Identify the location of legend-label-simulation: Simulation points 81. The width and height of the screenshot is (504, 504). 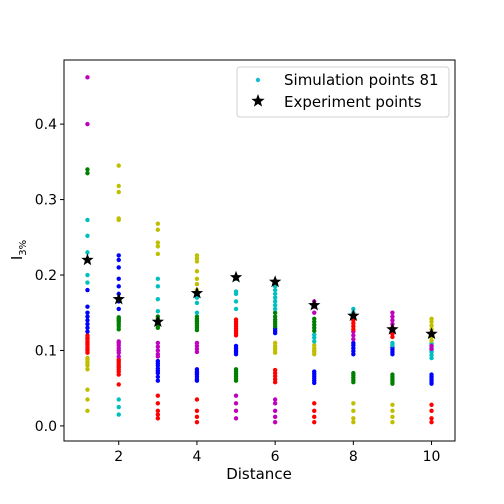
(361, 80).